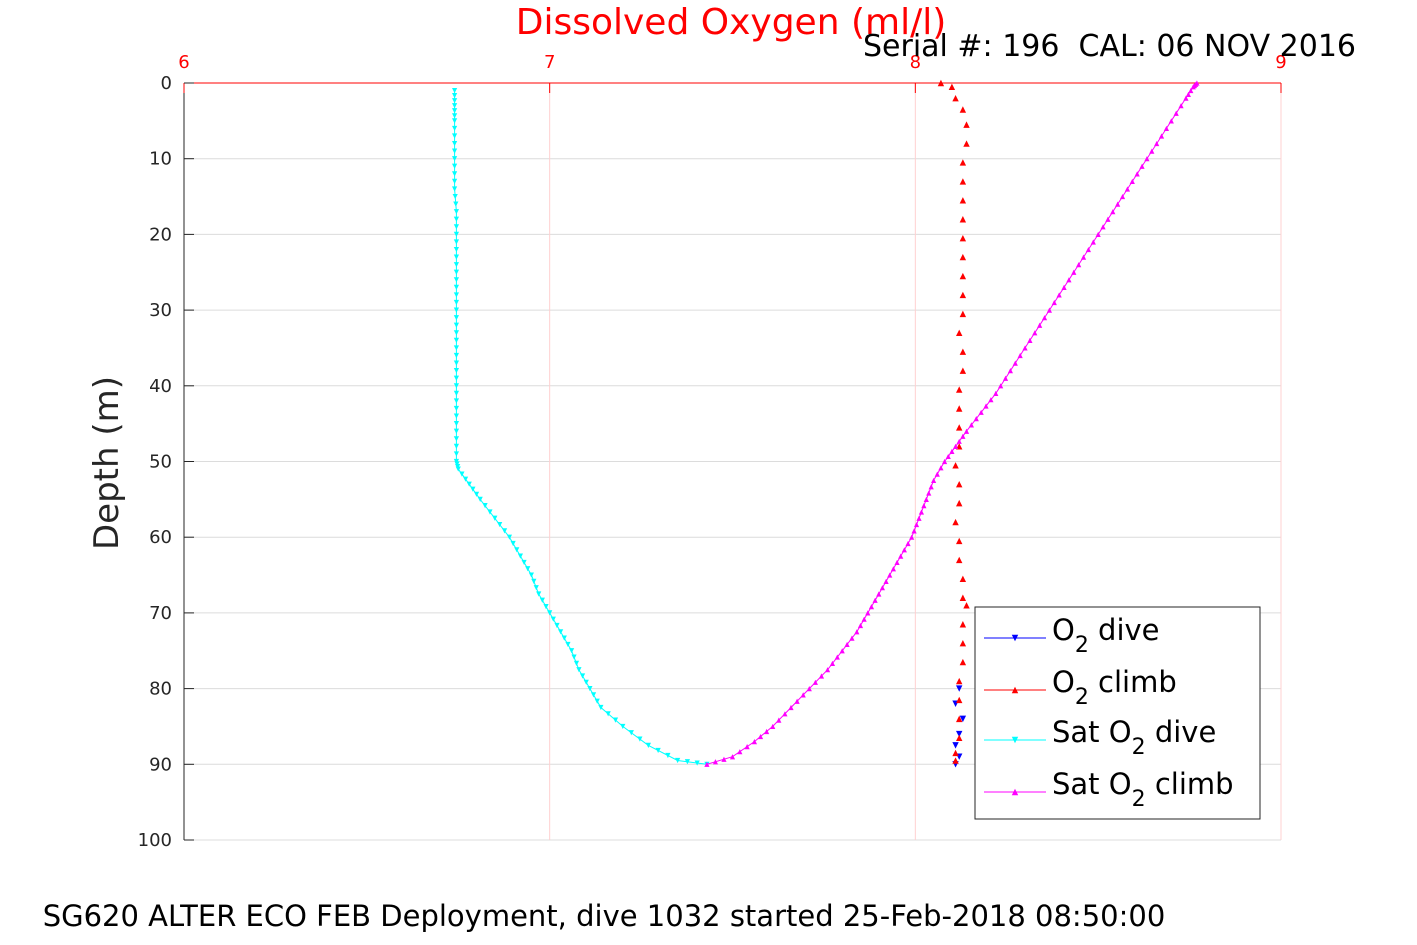 The height and width of the screenshot is (945, 1417). What do you see at coordinates (580, 427) in the screenshot?
I see `sat-dive-series` at bounding box center [580, 427].